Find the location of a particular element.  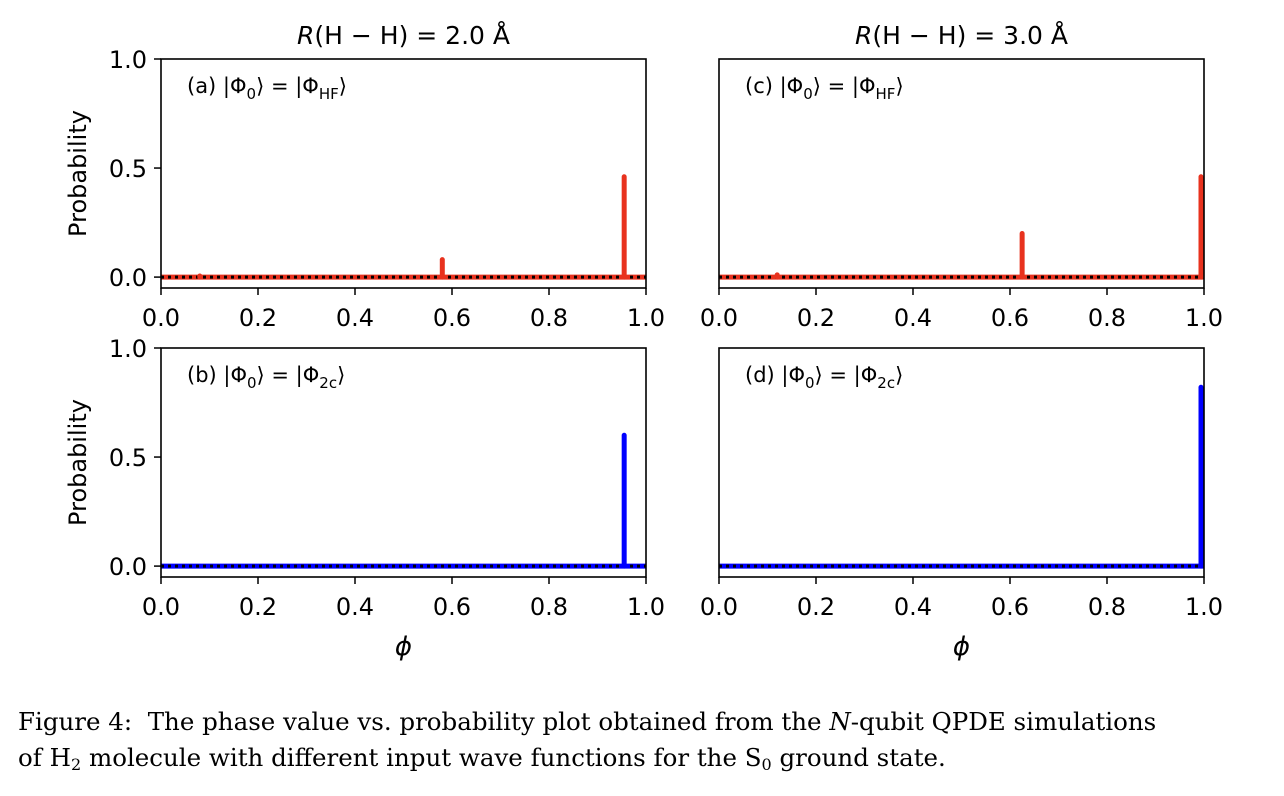

column-title: R(H − H) = 2.0 Å is located at coordinates (403, 35).